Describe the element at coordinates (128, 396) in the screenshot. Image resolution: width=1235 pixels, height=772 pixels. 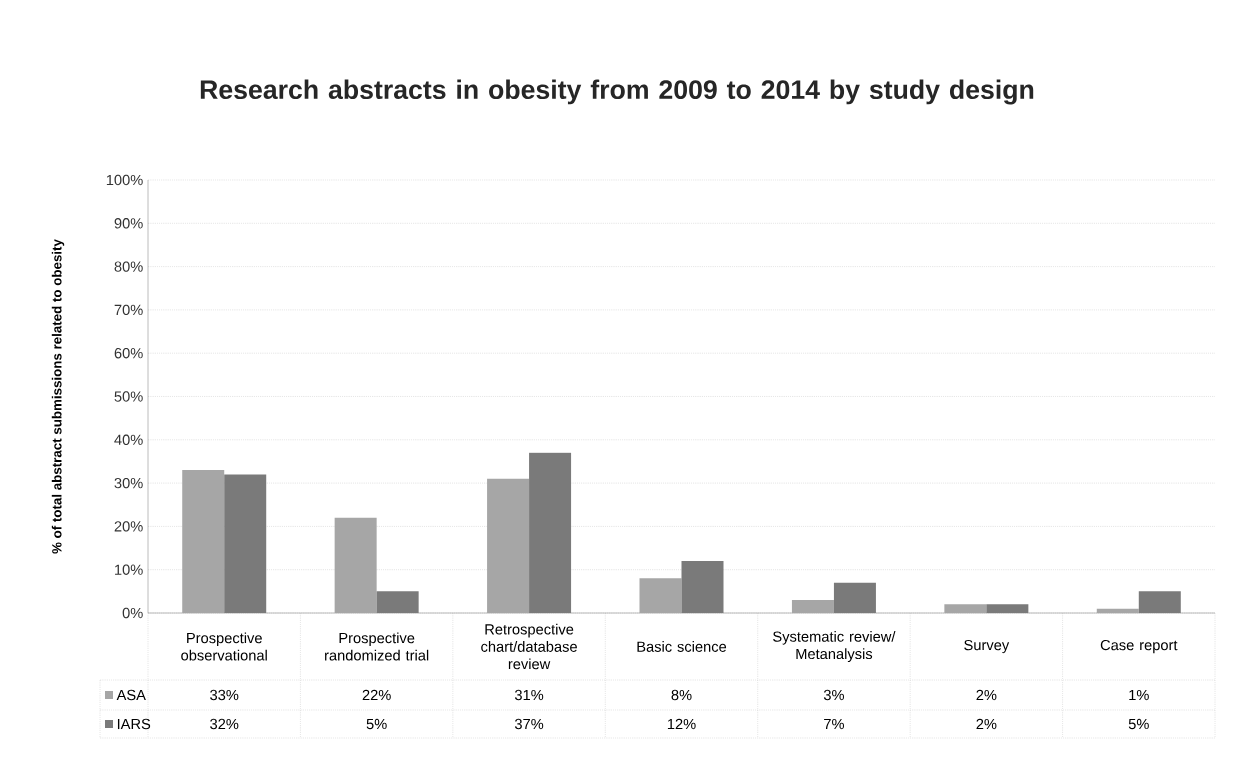
I see `y-tick-label: 50%` at that location.